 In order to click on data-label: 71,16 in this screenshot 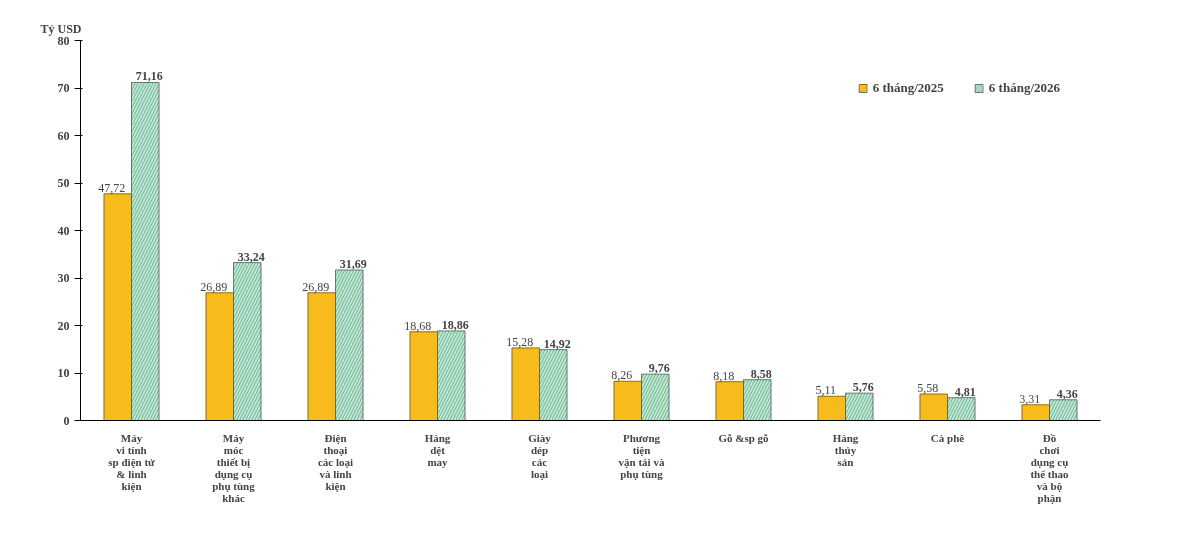, I will do `click(149, 76)`.